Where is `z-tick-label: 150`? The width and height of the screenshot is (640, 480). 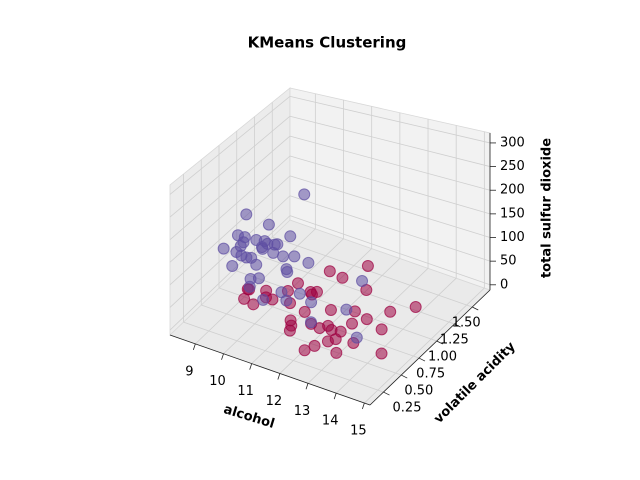 z-tick-label: 150 is located at coordinates (512, 213).